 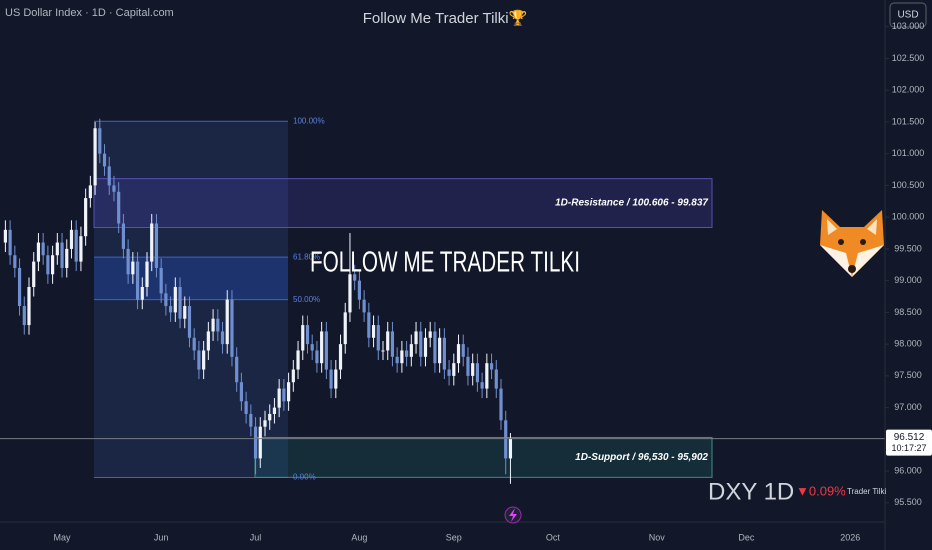 I want to click on watermark: FOLLOW ME TRADER TILKI, so click(x=445, y=263).